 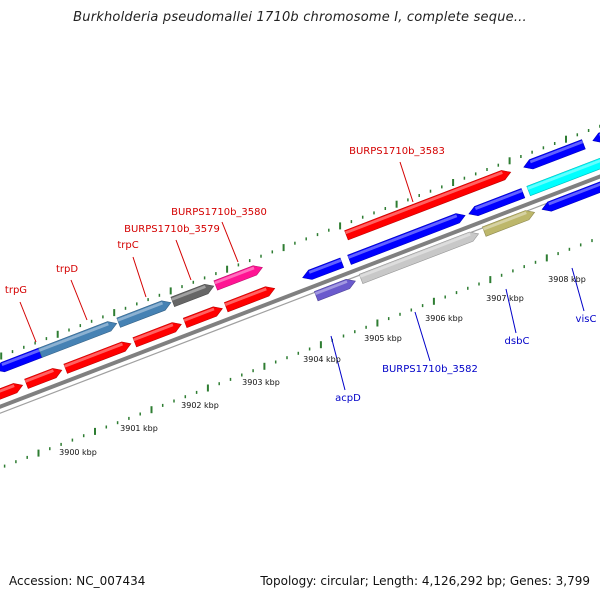 What do you see at coordinates (67, 269) in the screenshot?
I see `label-trpD: trpD` at bounding box center [67, 269].